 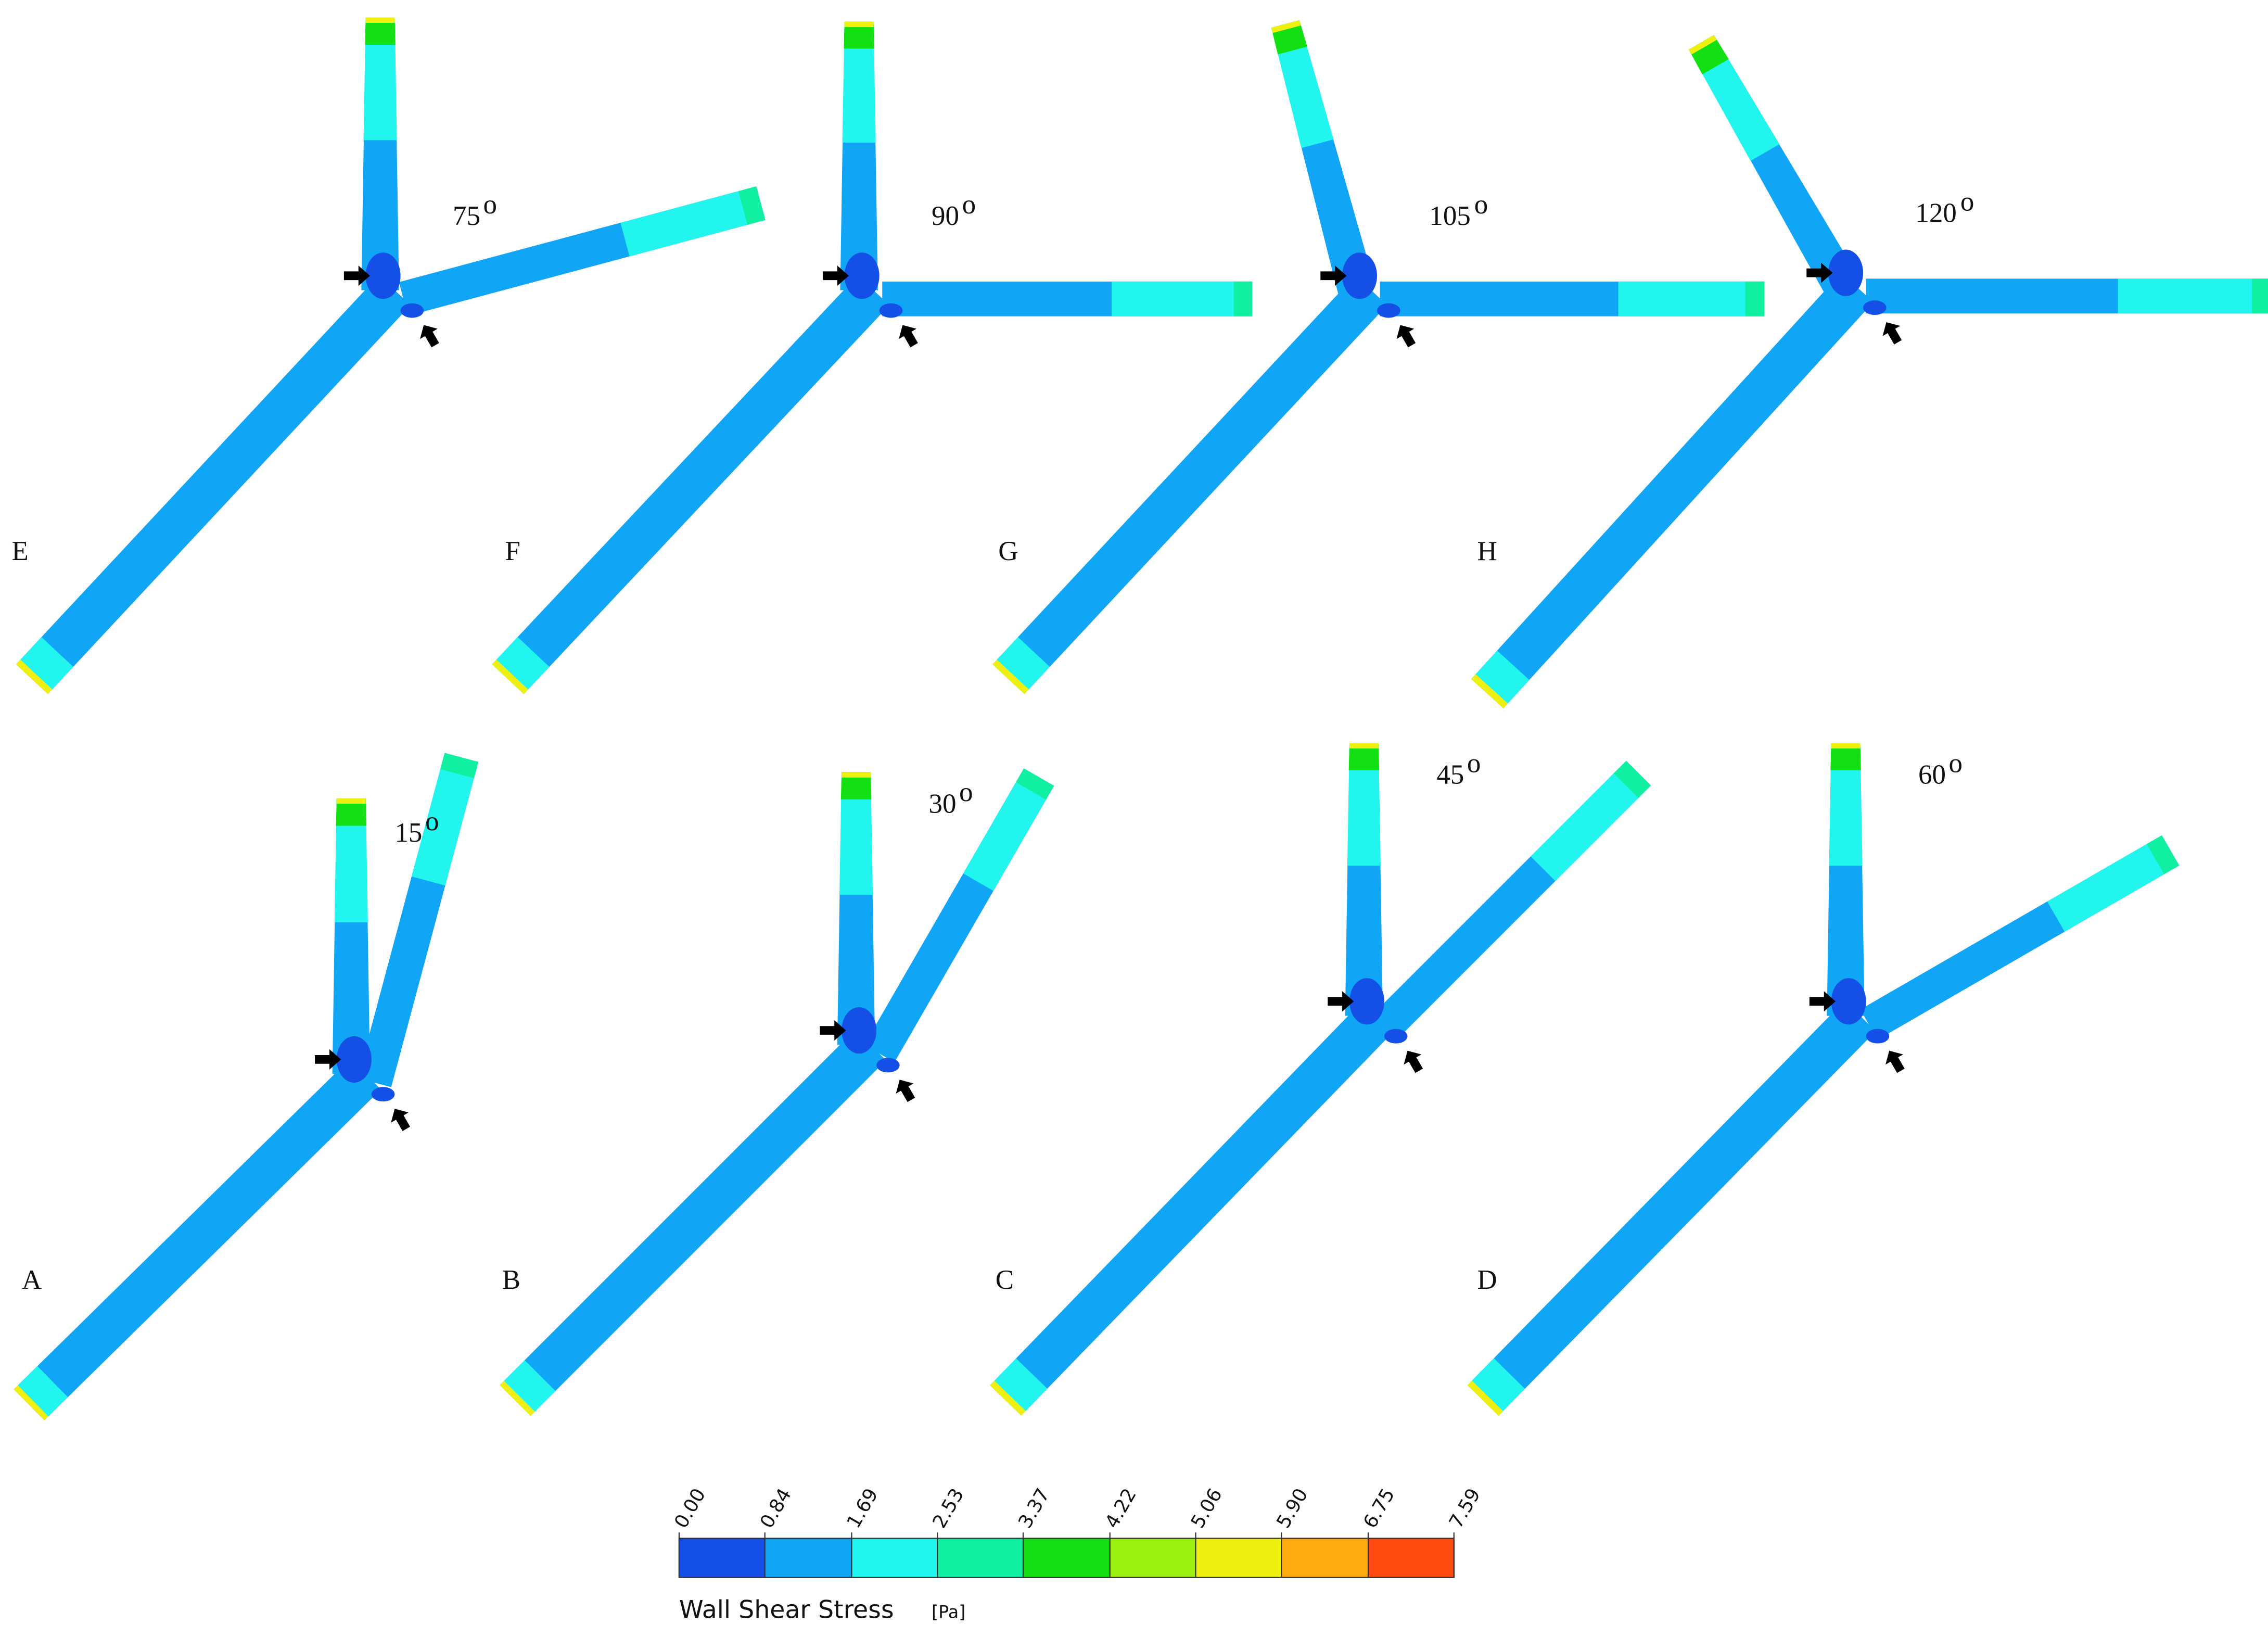 What do you see at coordinates (949, 1612) in the screenshot?
I see `colorbar-unit: [Pa]` at bounding box center [949, 1612].